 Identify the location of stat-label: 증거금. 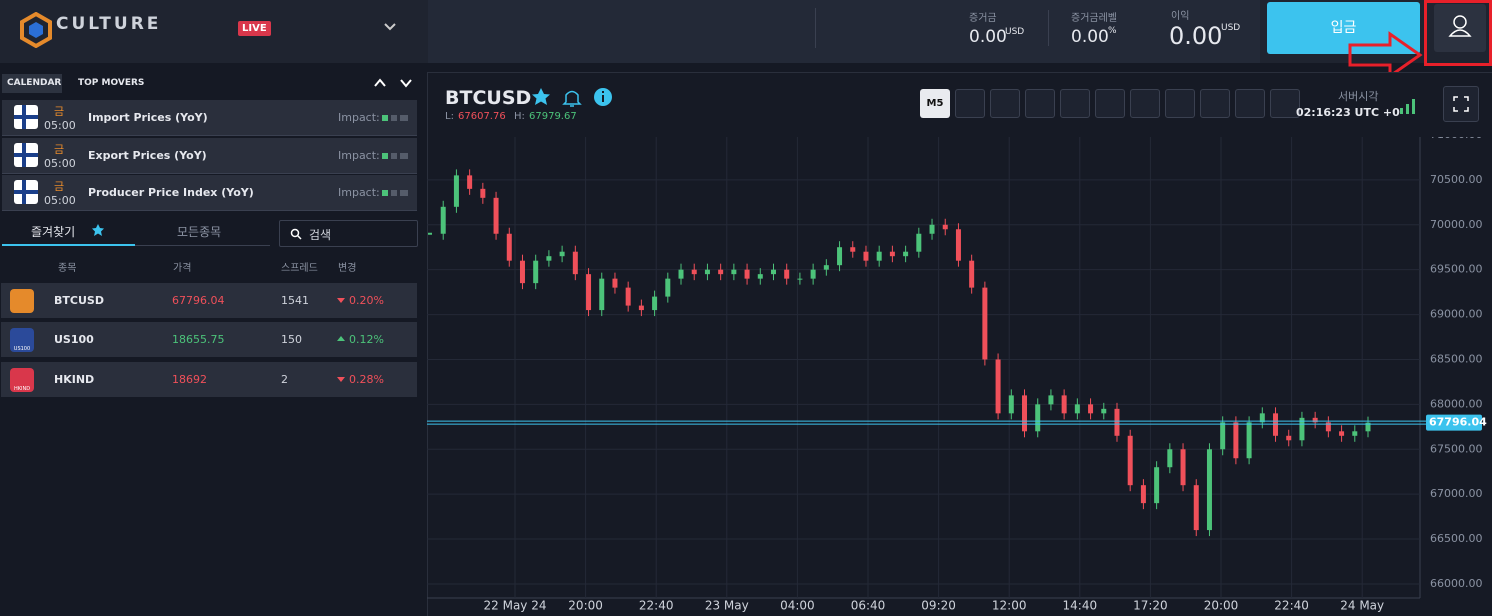
(983, 18).